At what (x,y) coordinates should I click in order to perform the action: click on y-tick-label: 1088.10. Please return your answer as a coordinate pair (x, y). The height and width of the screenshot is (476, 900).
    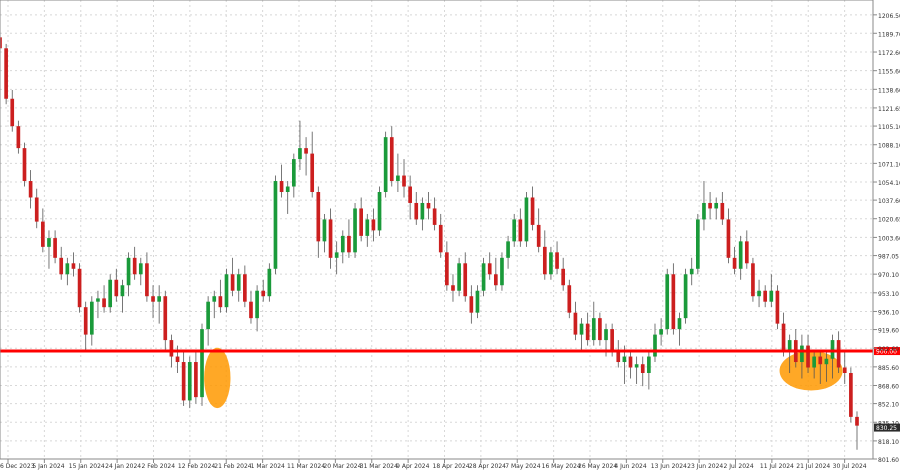
    Looking at the image, I should click on (889, 146).